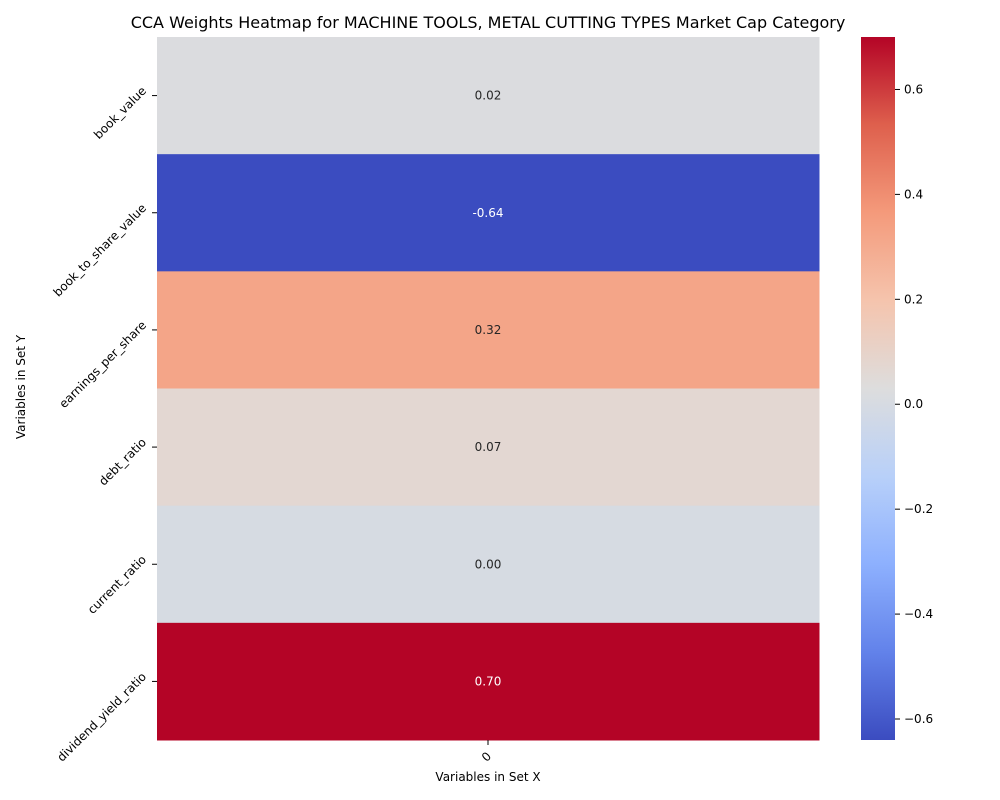 The height and width of the screenshot is (800, 1000). What do you see at coordinates (913, 404) in the screenshot?
I see `colorbar-tick-label: 0.0` at bounding box center [913, 404].